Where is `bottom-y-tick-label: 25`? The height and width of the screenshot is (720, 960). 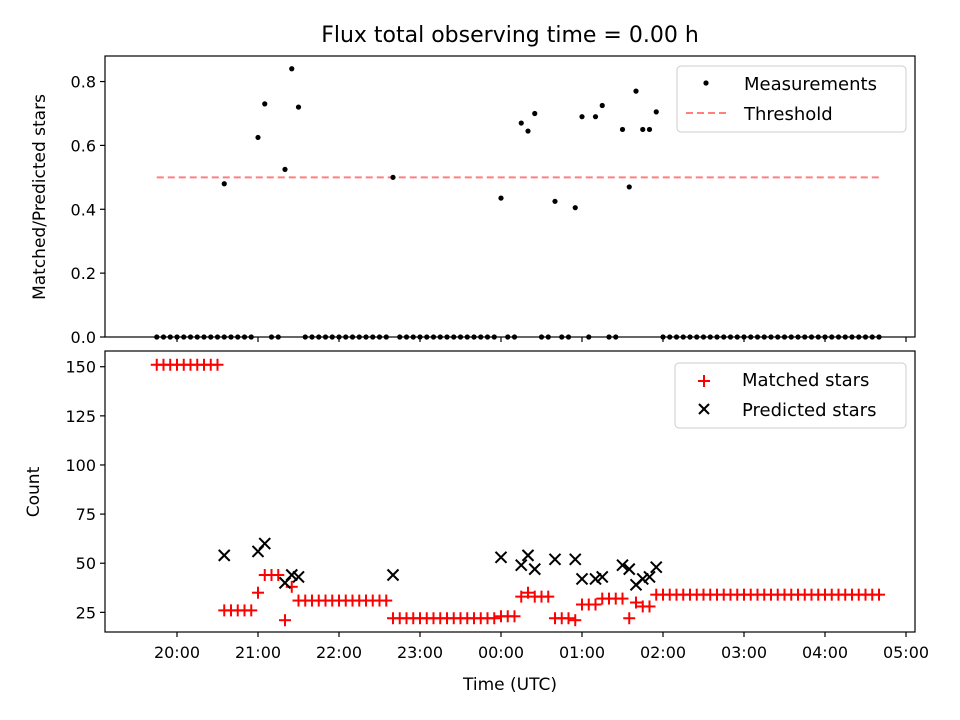 bottom-y-tick-label: 25 is located at coordinates (86, 612).